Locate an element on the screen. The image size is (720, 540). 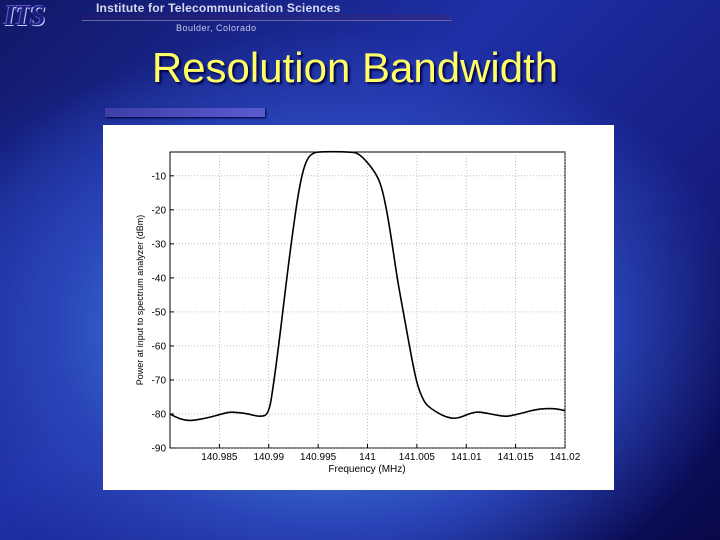
y-tick-label: -30 is located at coordinates (159, 244).